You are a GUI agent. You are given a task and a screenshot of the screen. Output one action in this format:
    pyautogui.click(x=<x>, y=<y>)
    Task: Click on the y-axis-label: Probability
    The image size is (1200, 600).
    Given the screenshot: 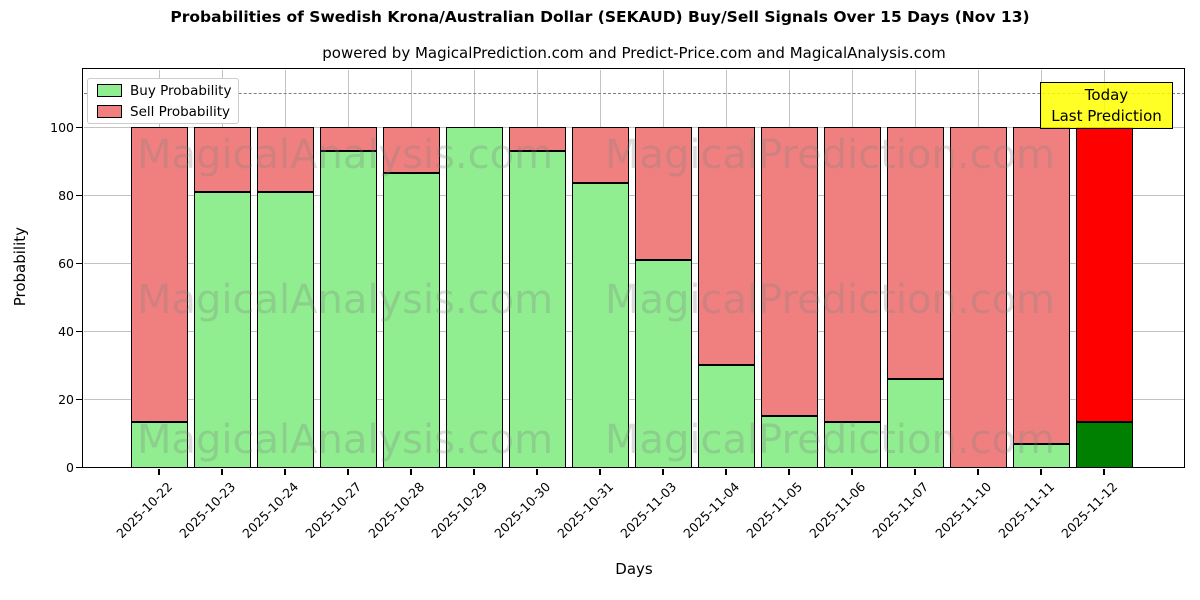 What is the action you would take?
    pyautogui.click(x=20, y=267)
    